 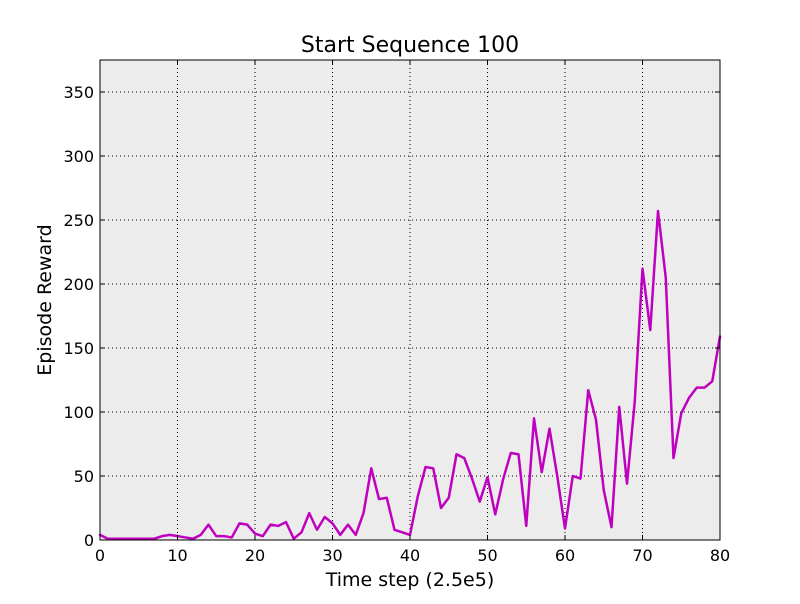 What do you see at coordinates (84, 476) in the screenshot?
I see `y-tick-label: 50` at bounding box center [84, 476].